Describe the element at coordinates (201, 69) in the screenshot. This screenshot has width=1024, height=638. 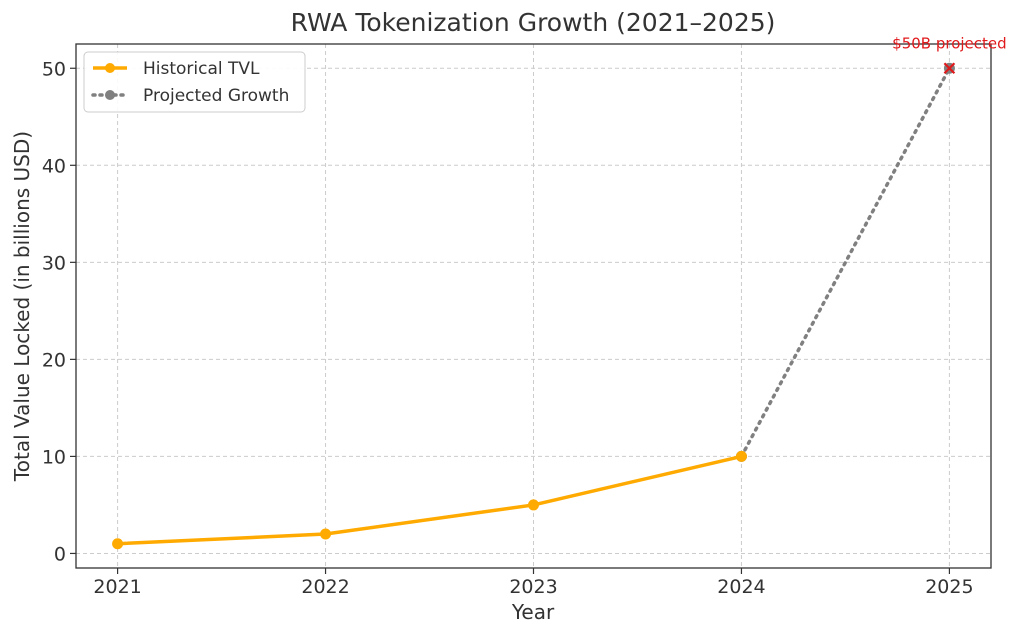
I see `legend-label-historical: Historical TVL` at that location.